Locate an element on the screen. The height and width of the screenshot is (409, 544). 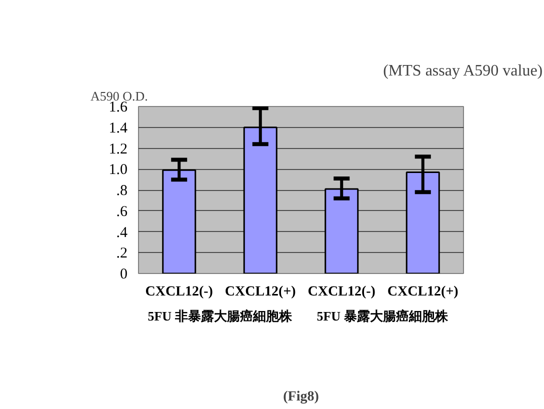
y-tick-label: 1.2 is located at coordinates (118, 149).